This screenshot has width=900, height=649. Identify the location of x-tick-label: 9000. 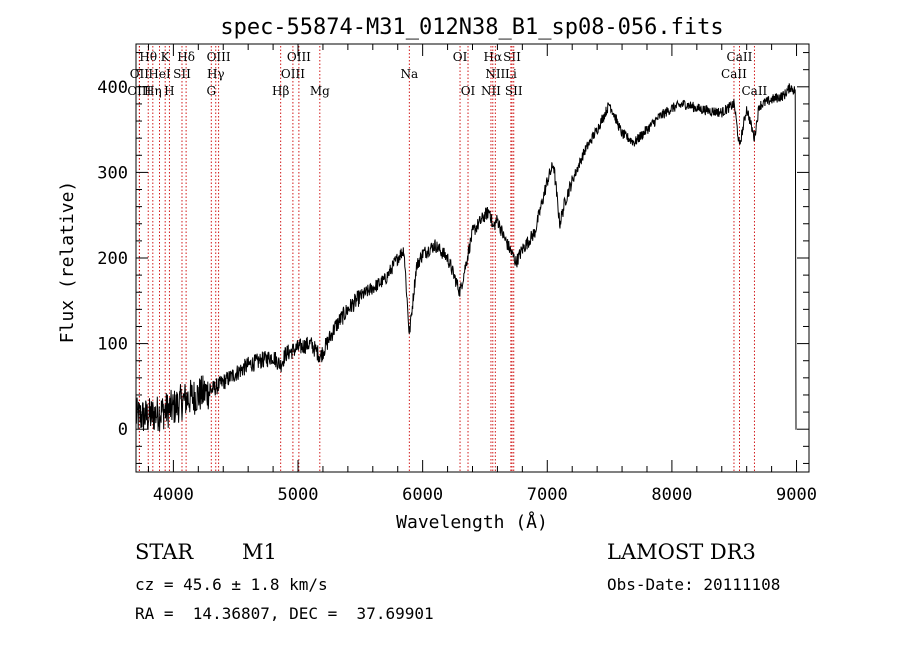
(796, 495).